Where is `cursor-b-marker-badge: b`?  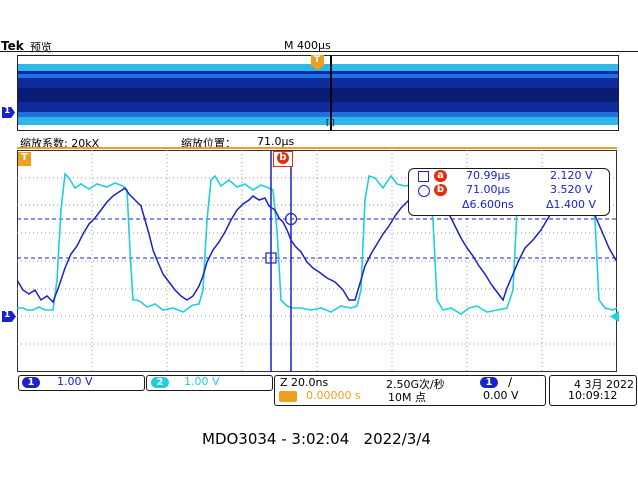 cursor-b-marker-badge: b is located at coordinates (283, 158).